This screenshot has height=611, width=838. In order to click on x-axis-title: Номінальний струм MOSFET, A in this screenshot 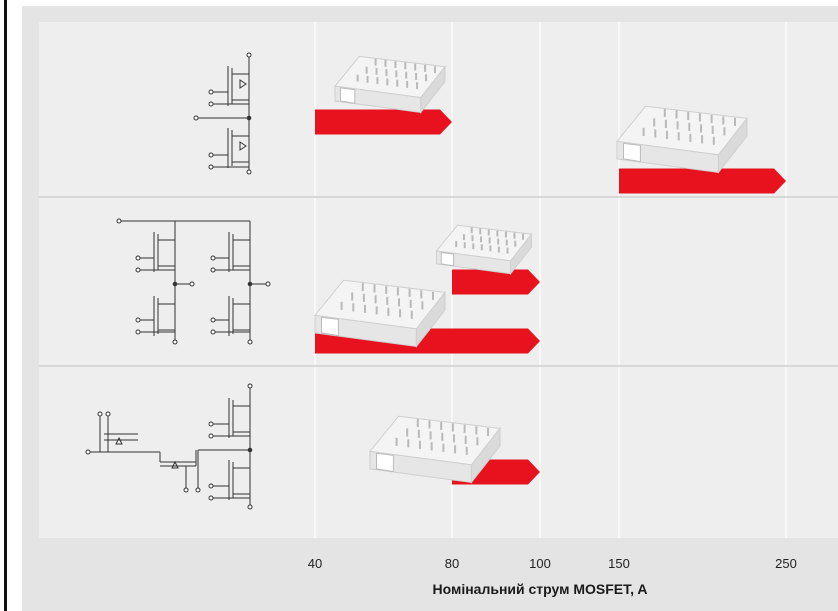, I will do `click(539, 589)`.